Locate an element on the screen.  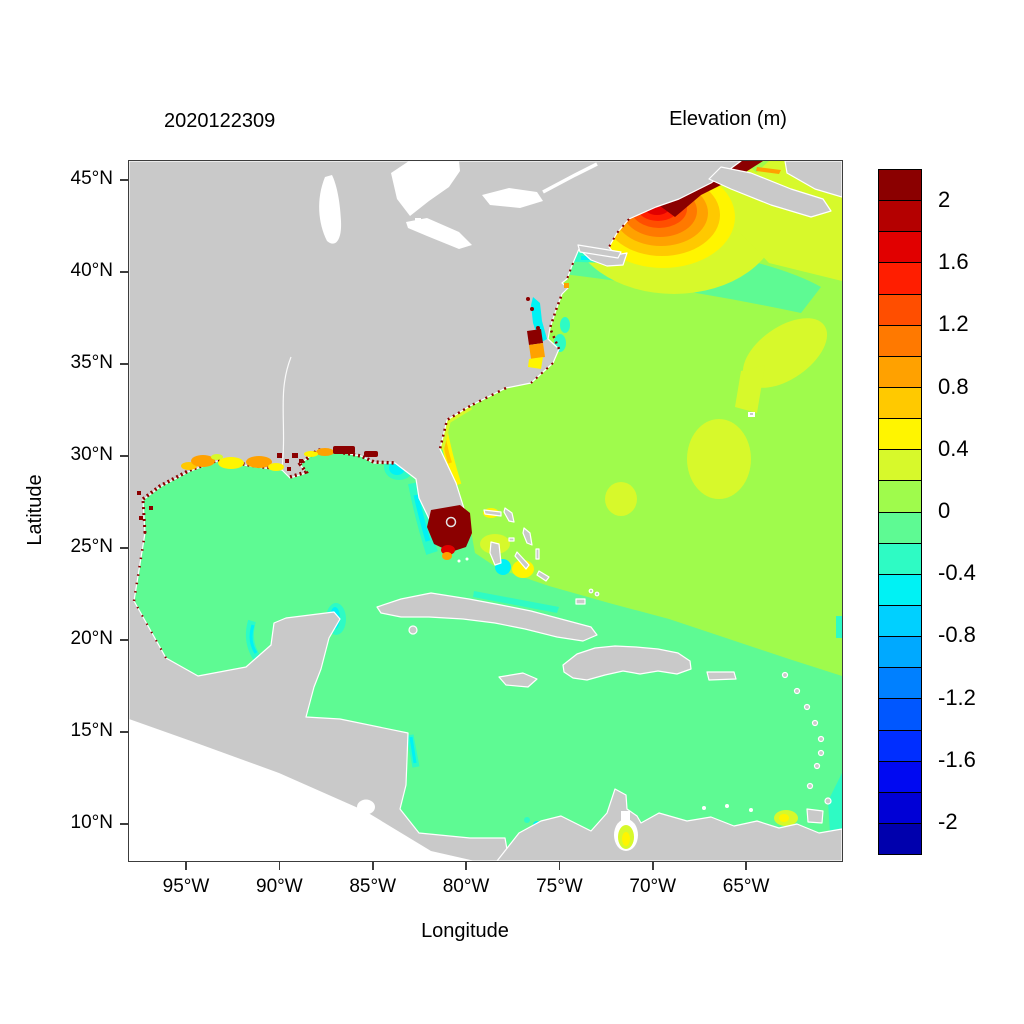
florida-keys-orange is located at coordinates (447, 556).